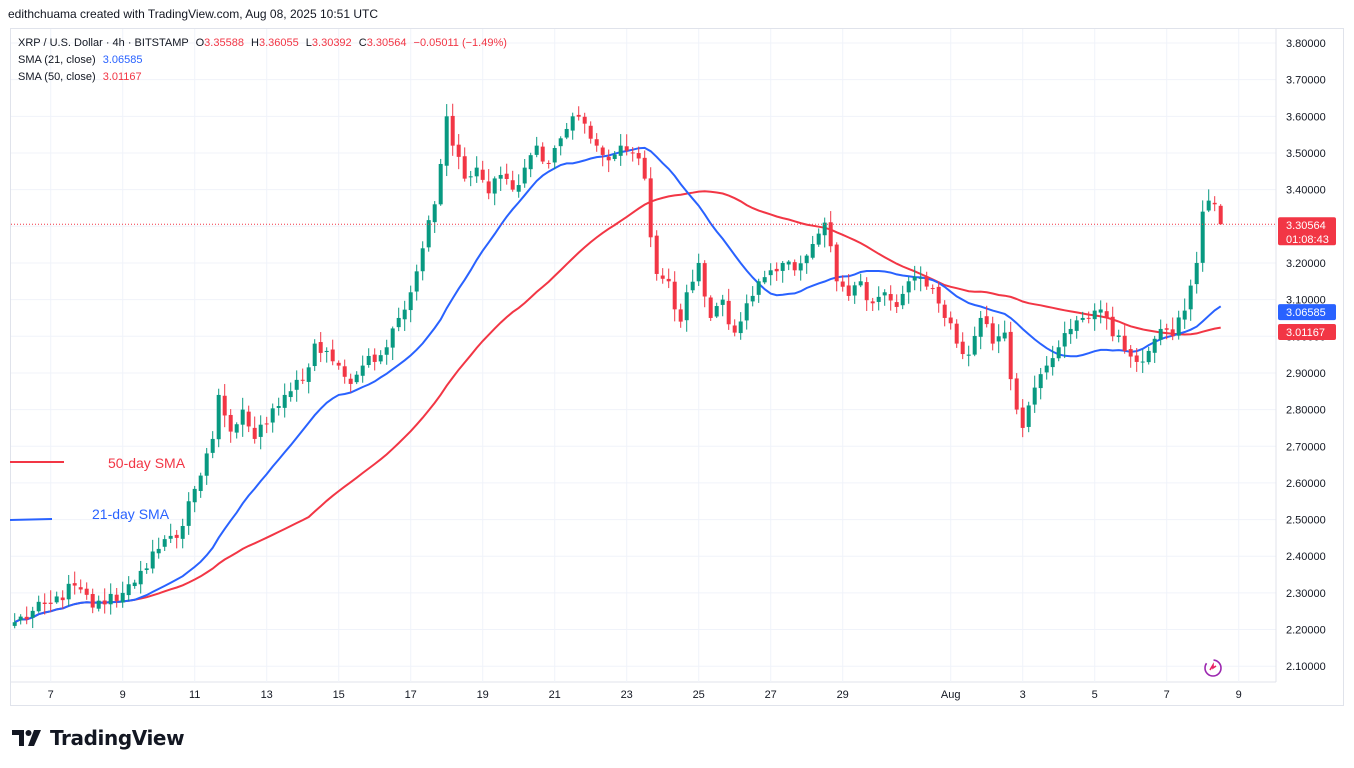 Image resolution: width=1354 pixels, height=768 pixels. Describe the element at coordinates (103, 43) in the screenshot. I see `legend-symbol: XRP / U.S. Dollar · 4h · BITSTAMP` at that location.